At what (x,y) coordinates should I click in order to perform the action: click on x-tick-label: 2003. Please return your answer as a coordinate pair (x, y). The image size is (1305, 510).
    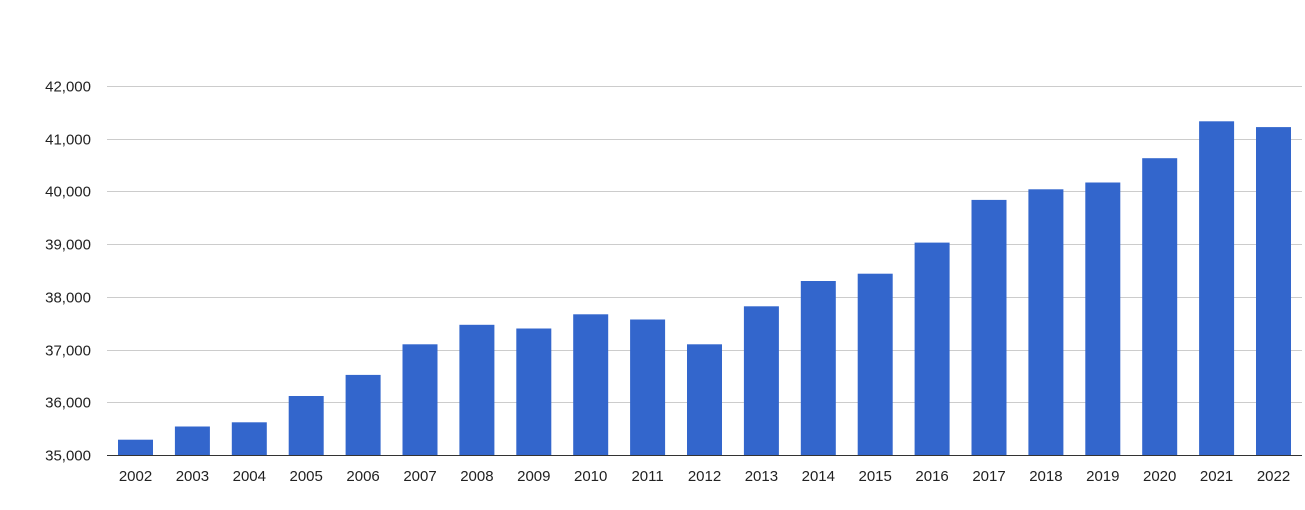
    Looking at the image, I should click on (192, 476).